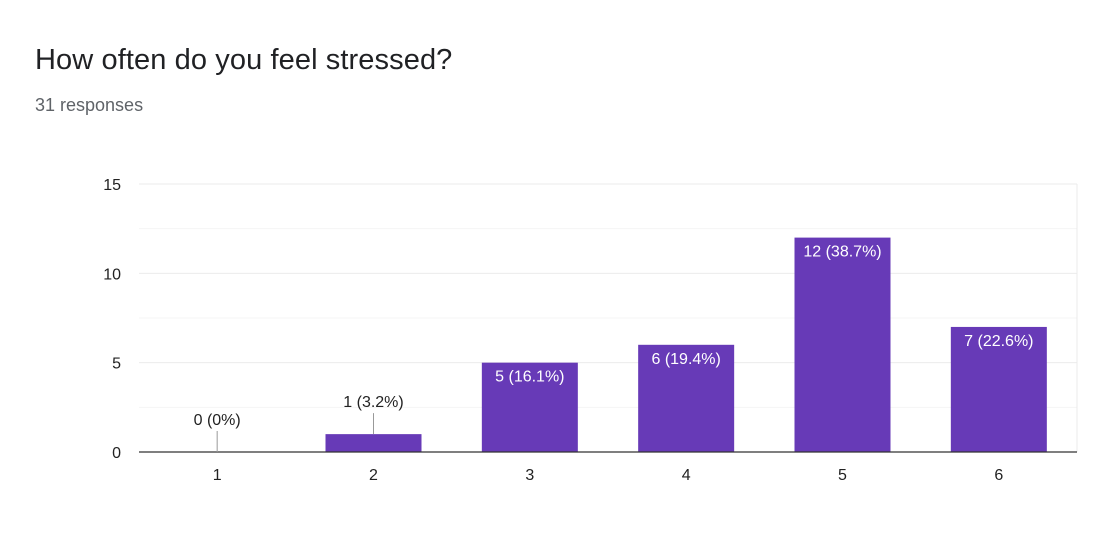  Describe the element at coordinates (112, 185) in the screenshot. I see `y-tick-label: 15` at that location.